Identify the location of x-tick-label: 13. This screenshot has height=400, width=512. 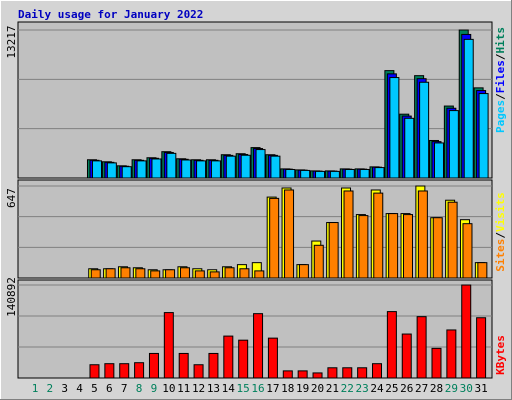
(213, 388).